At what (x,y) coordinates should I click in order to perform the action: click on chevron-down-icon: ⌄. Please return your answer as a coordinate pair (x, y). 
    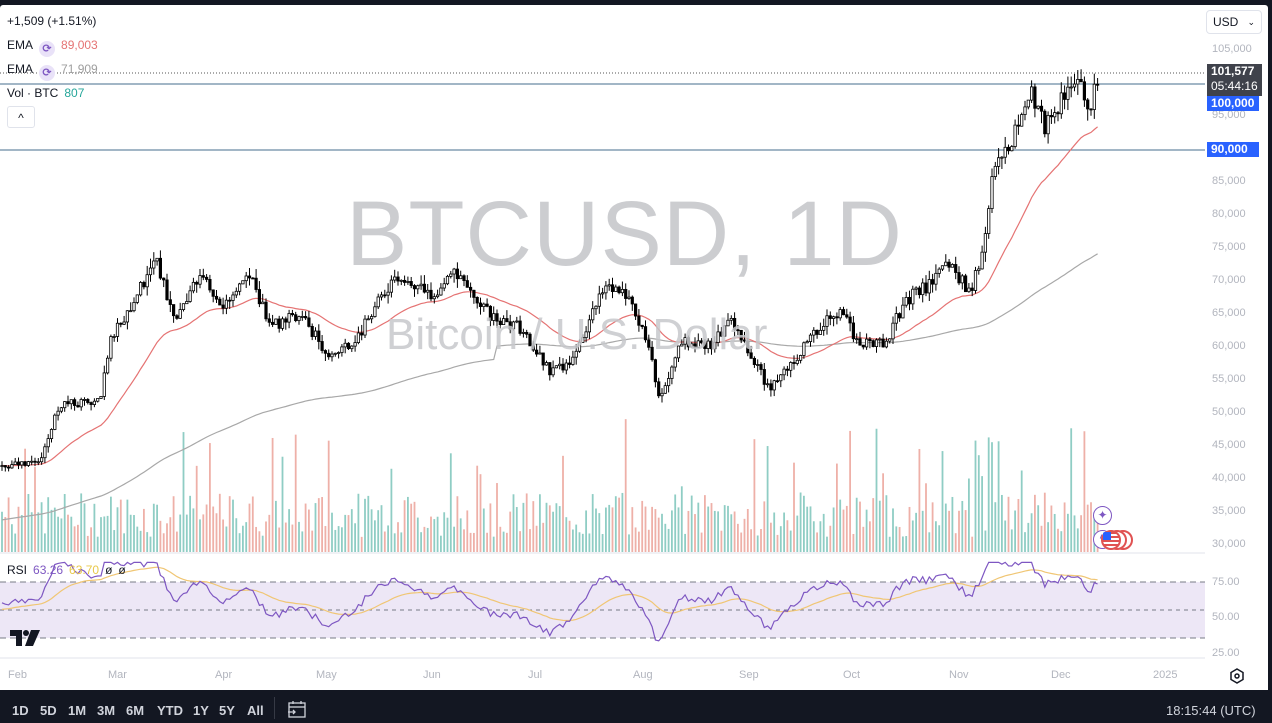
    Looking at the image, I should click on (1251, 22).